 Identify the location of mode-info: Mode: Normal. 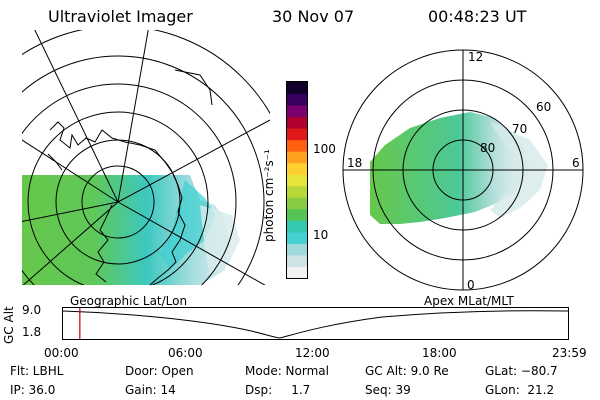
(287, 371).